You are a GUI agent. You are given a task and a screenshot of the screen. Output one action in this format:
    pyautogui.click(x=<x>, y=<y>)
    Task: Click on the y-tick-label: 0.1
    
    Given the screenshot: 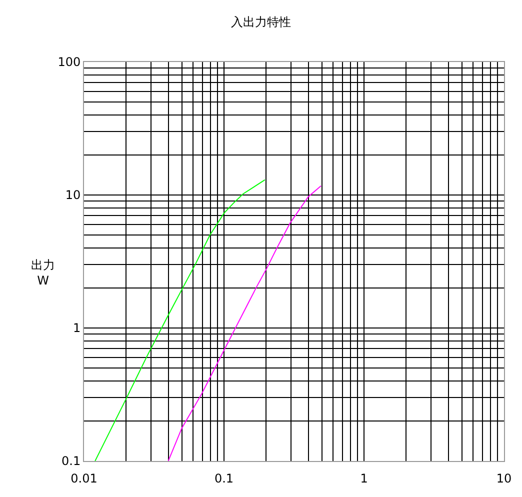 What is the action you would take?
    pyautogui.click(x=71, y=461)
    